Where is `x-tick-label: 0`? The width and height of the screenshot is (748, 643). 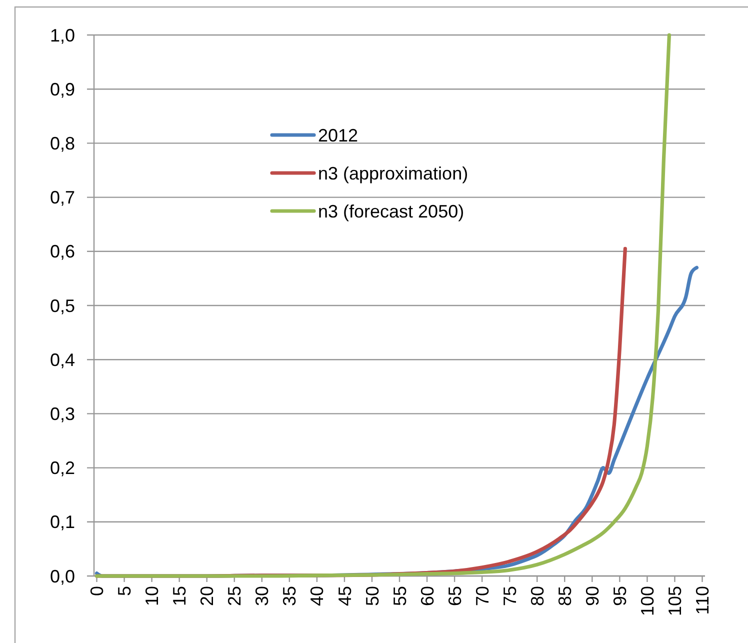
x-tick-label: 0 is located at coordinates (97, 591).